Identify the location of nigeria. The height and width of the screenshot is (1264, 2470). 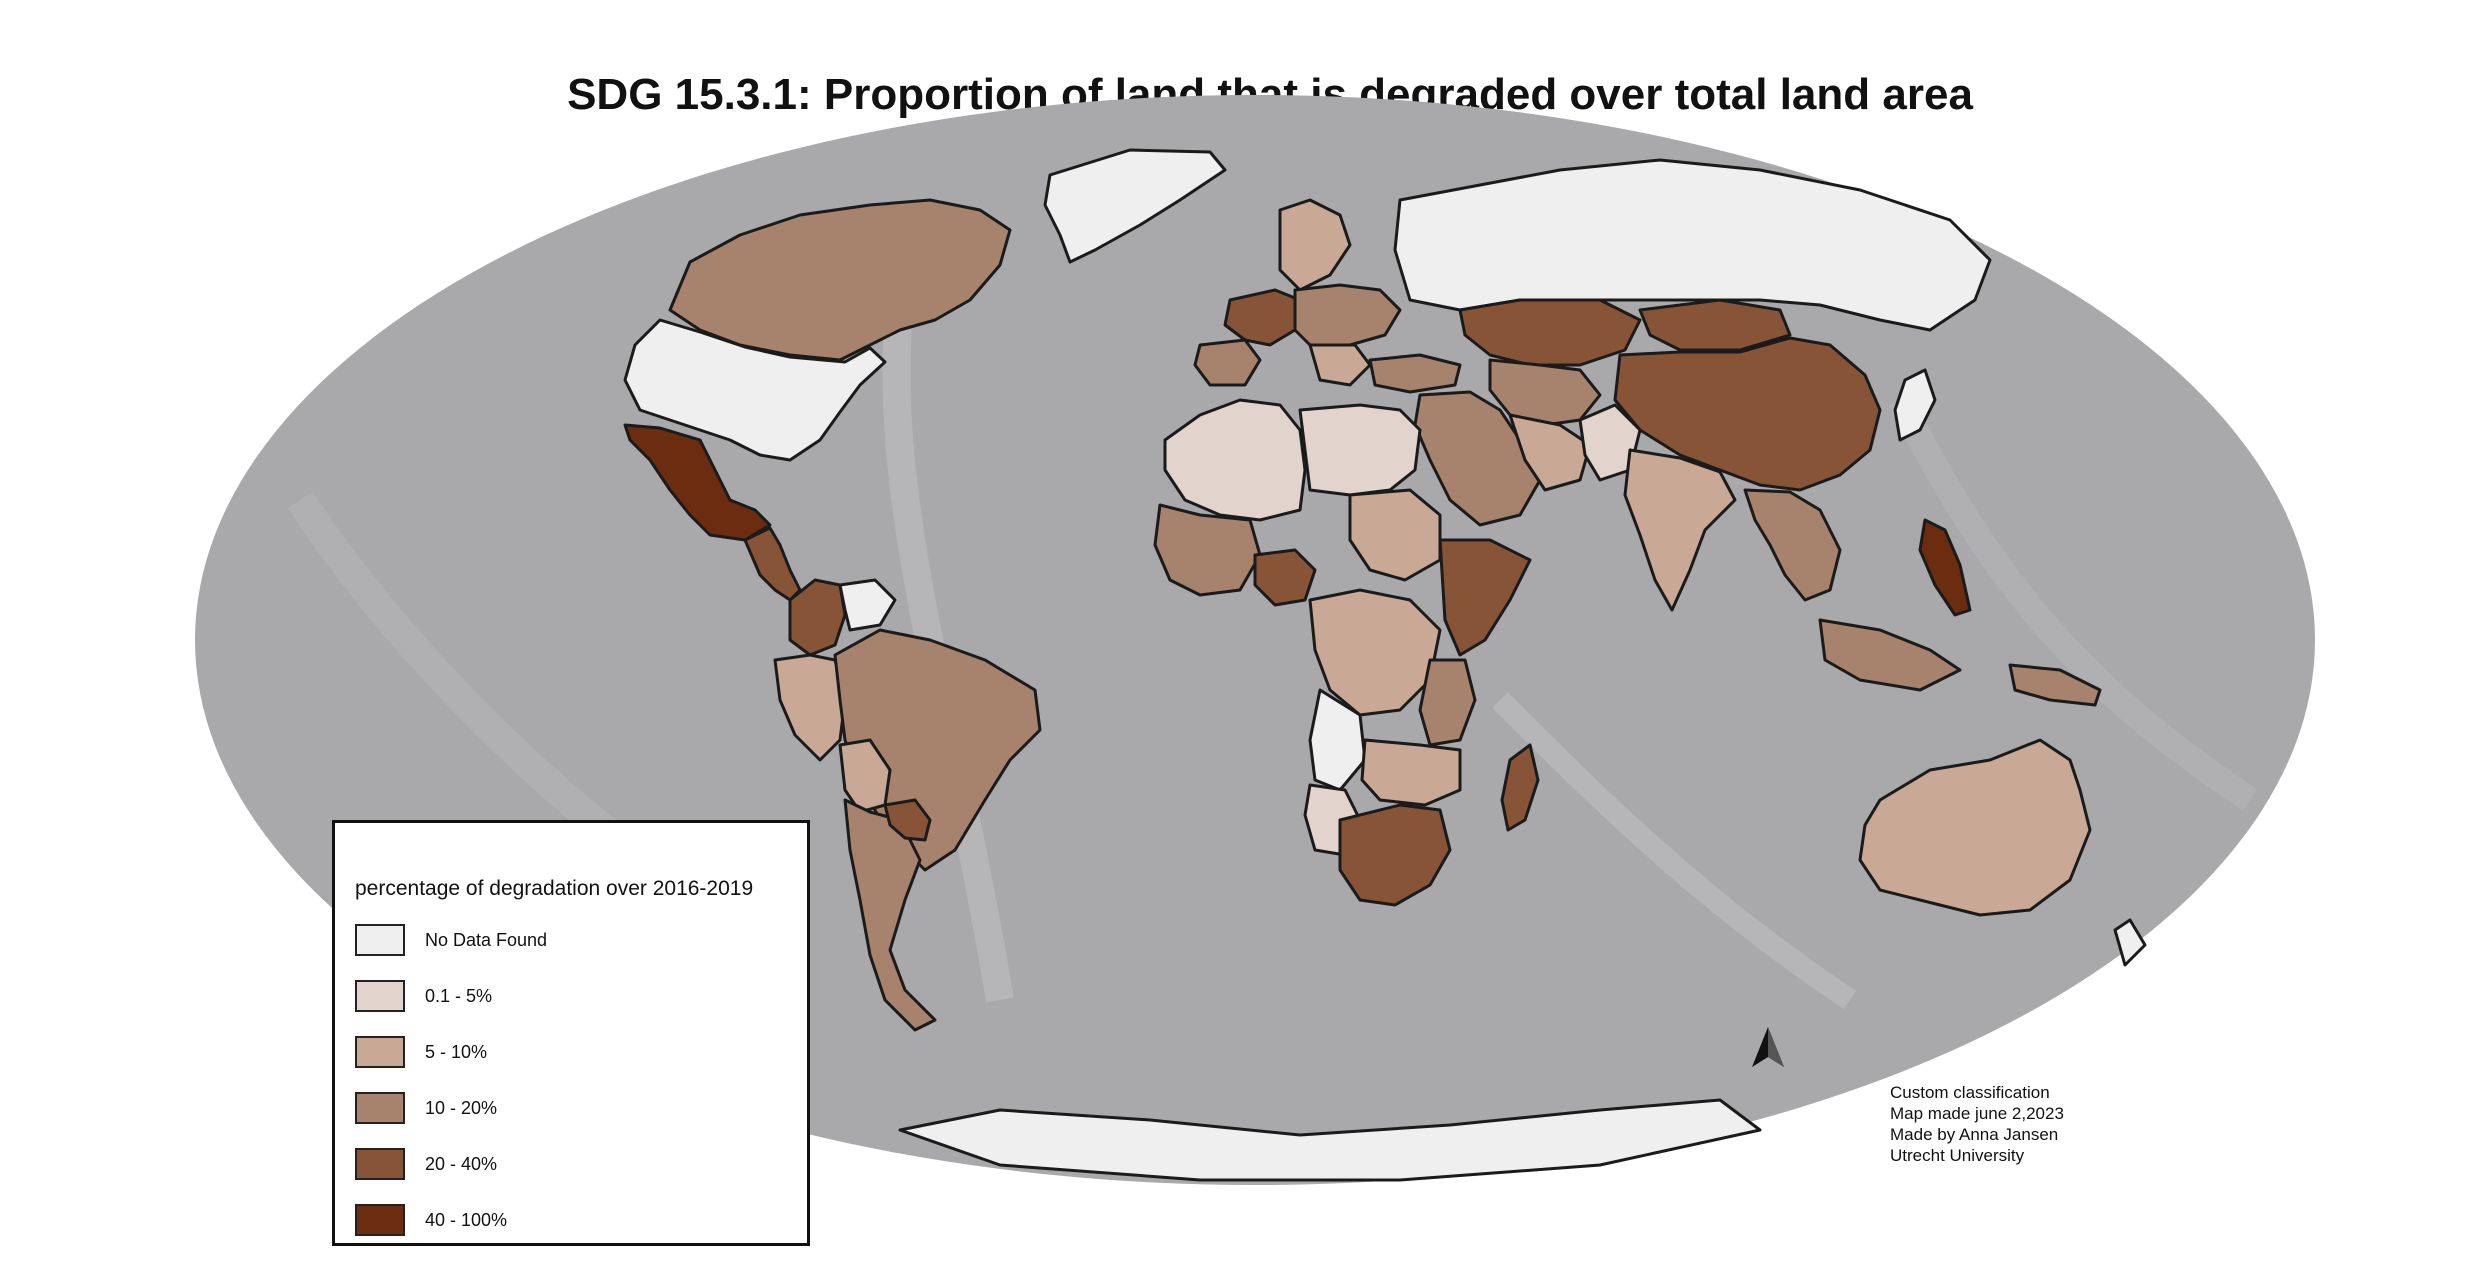
(1285, 577).